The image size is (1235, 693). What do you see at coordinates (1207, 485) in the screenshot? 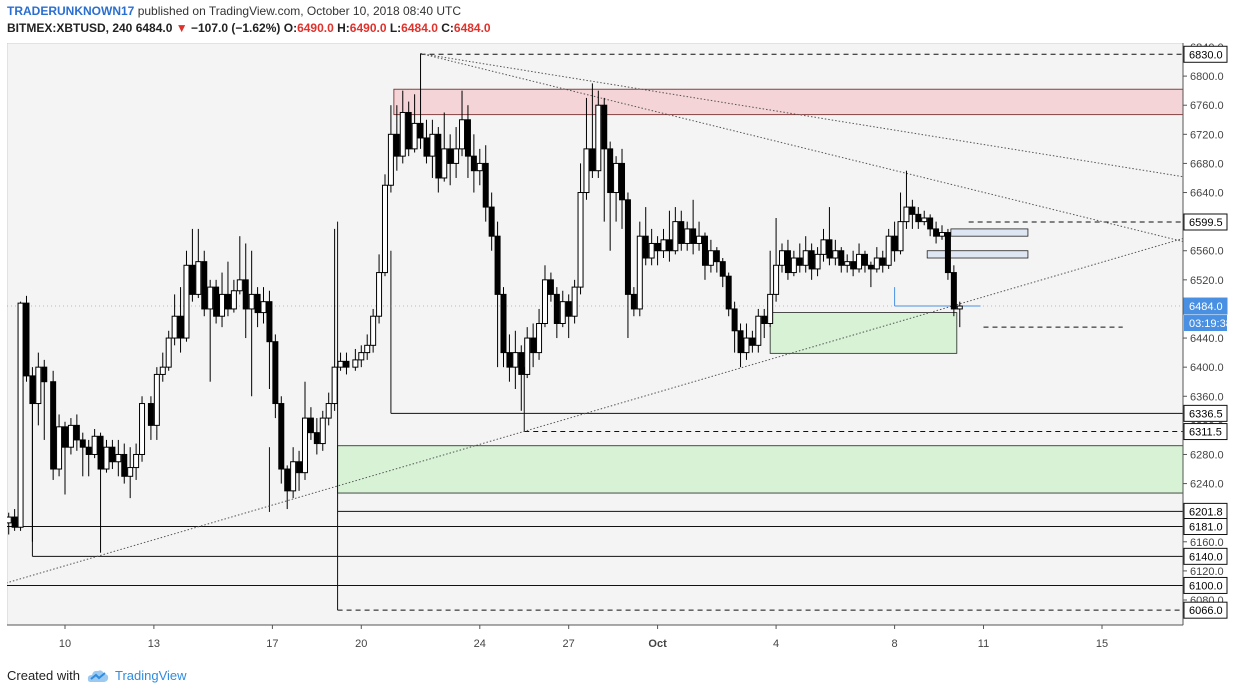
I see `y-tick-label: 6240.0` at bounding box center [1207, 485].